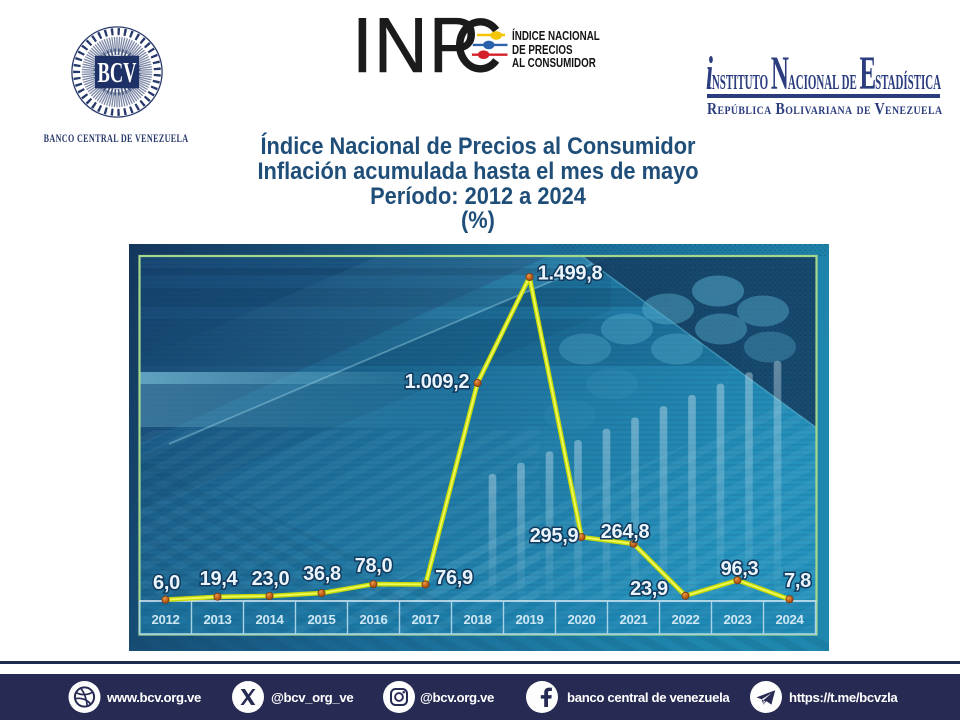 The image size is (960, 720). Describe the element at coordinates (426, 619) in the screenshot. I see `svg-text: 2017` at that location.